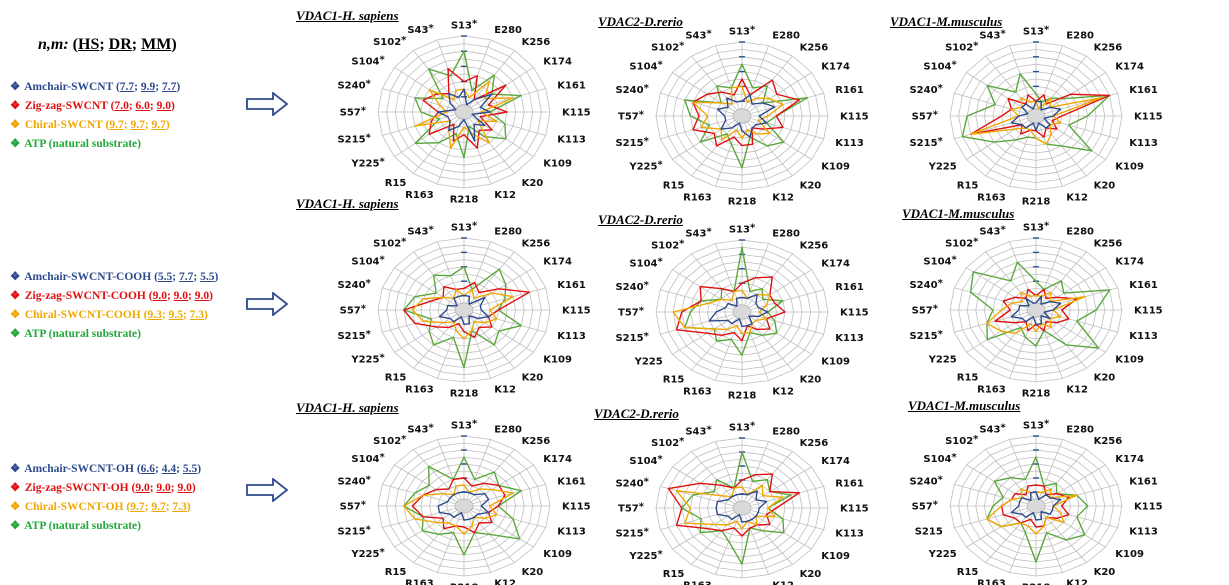 This screenshot has height=585, width=1229. Describe the element at coordinates (102, 44) in the screenshot. I see `legend-header-sep1: ;` at that location.